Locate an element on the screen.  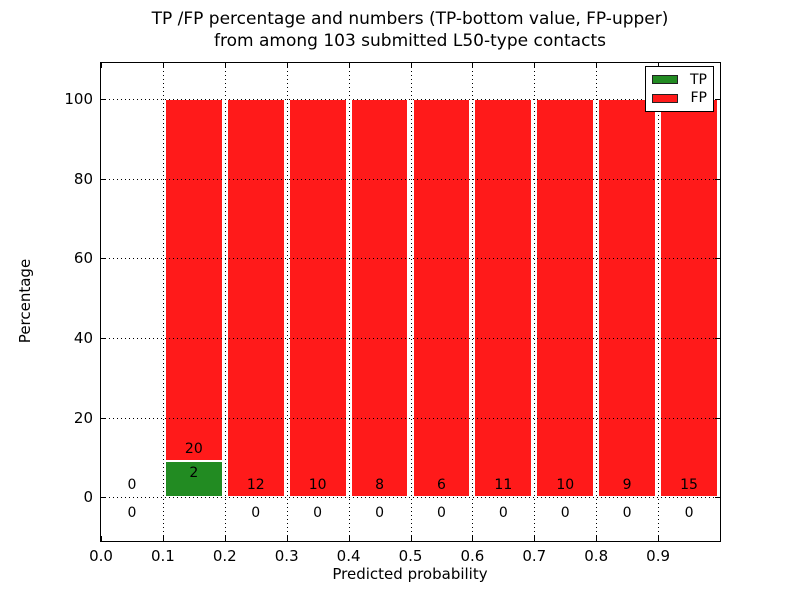
gridline-x-0.9 is located at coordinates (659, 302).